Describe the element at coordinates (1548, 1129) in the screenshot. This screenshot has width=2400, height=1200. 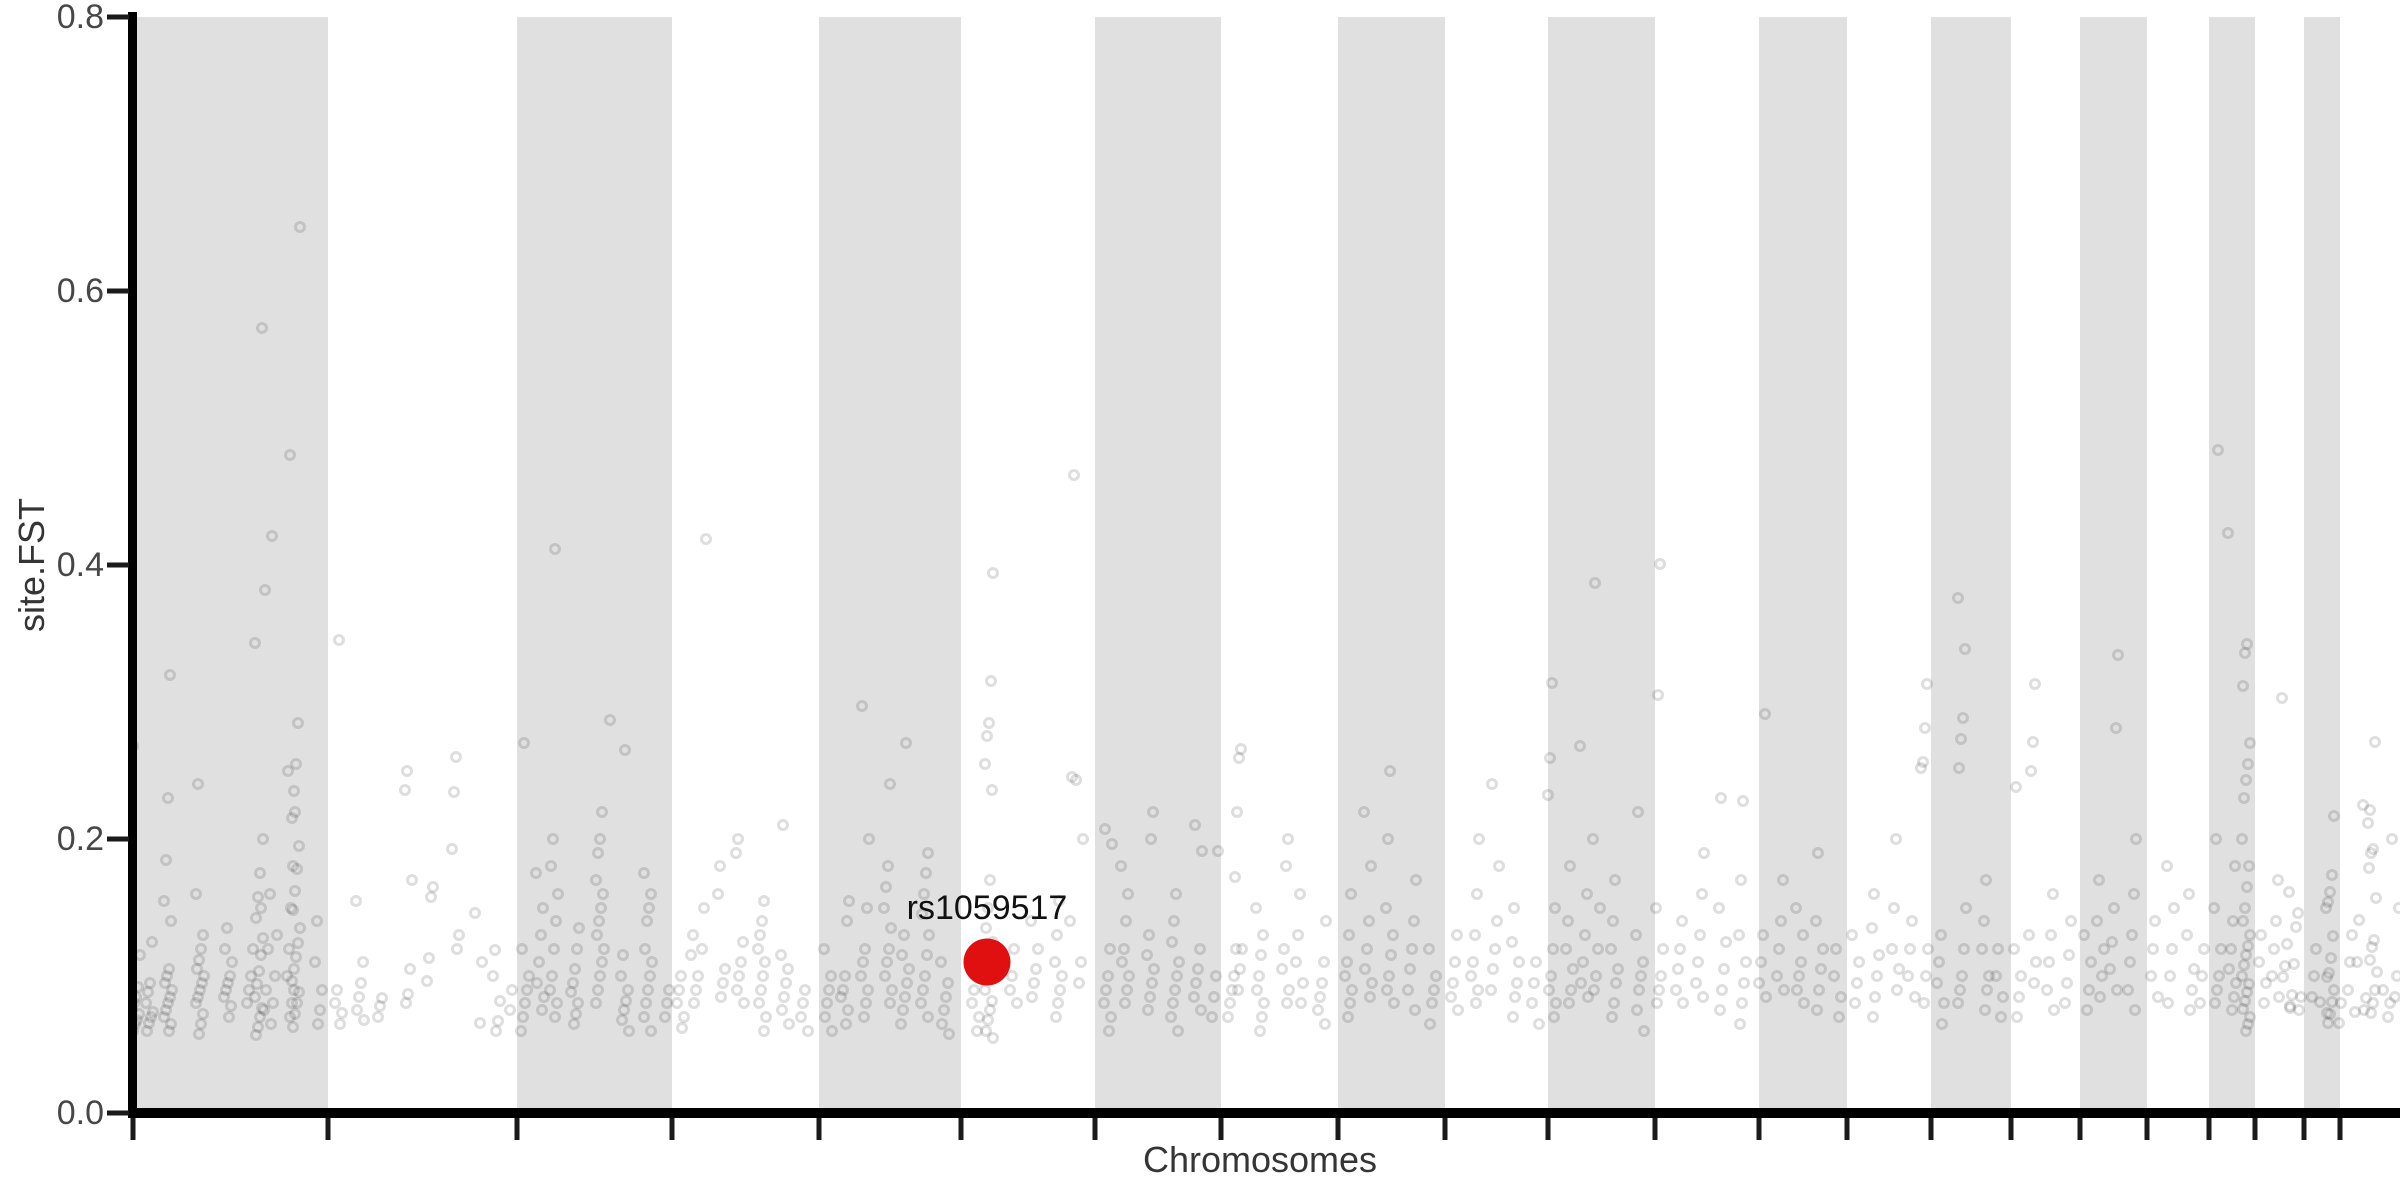
I see `x-axis-tick-chr11` at that location.